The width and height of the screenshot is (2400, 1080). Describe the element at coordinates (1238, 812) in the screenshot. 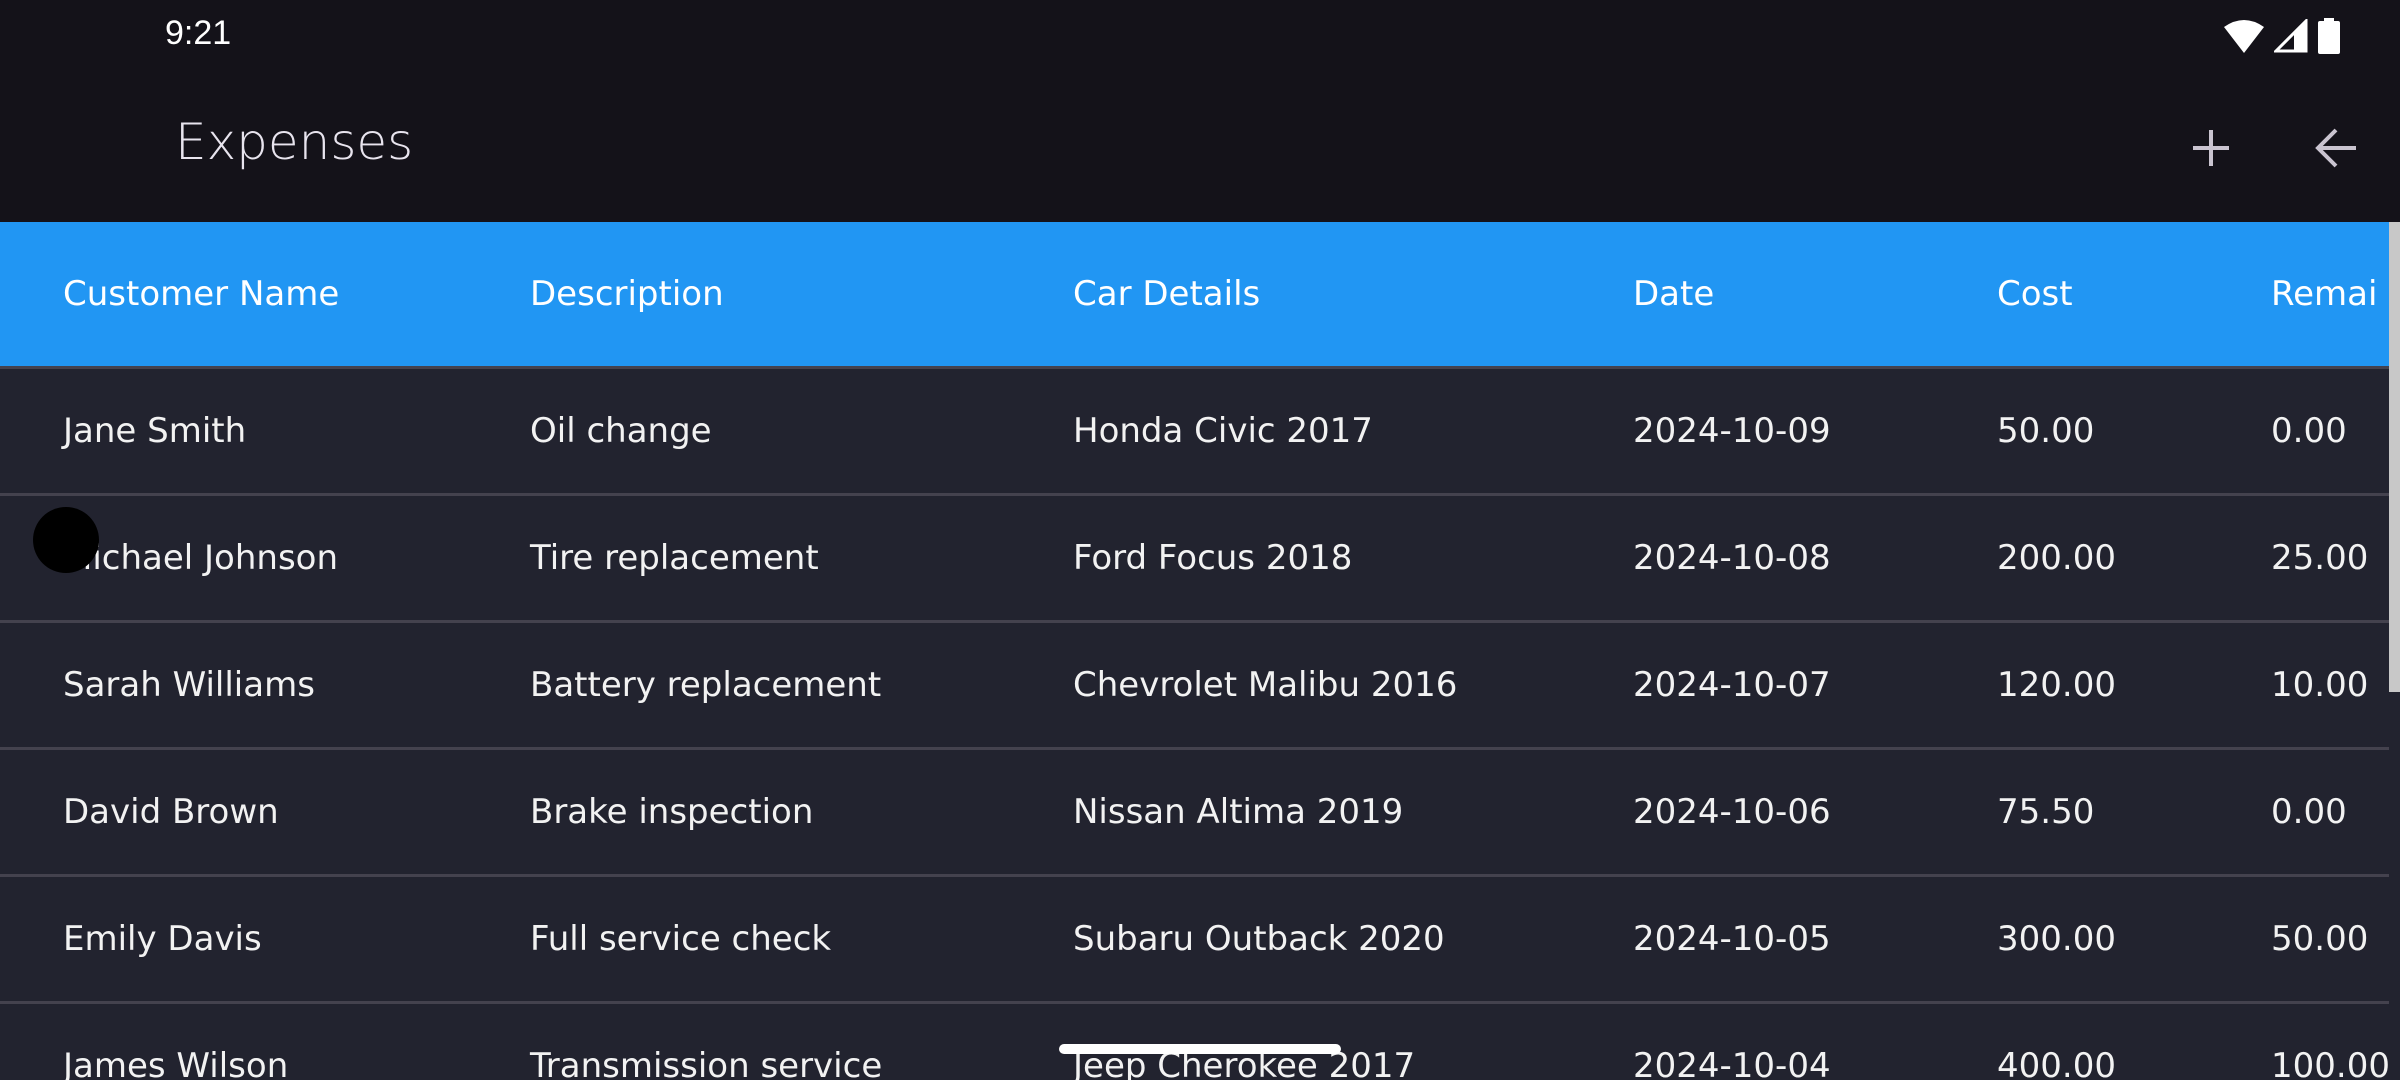

I see `table-cell: Nissan Altima 2019` at that location.